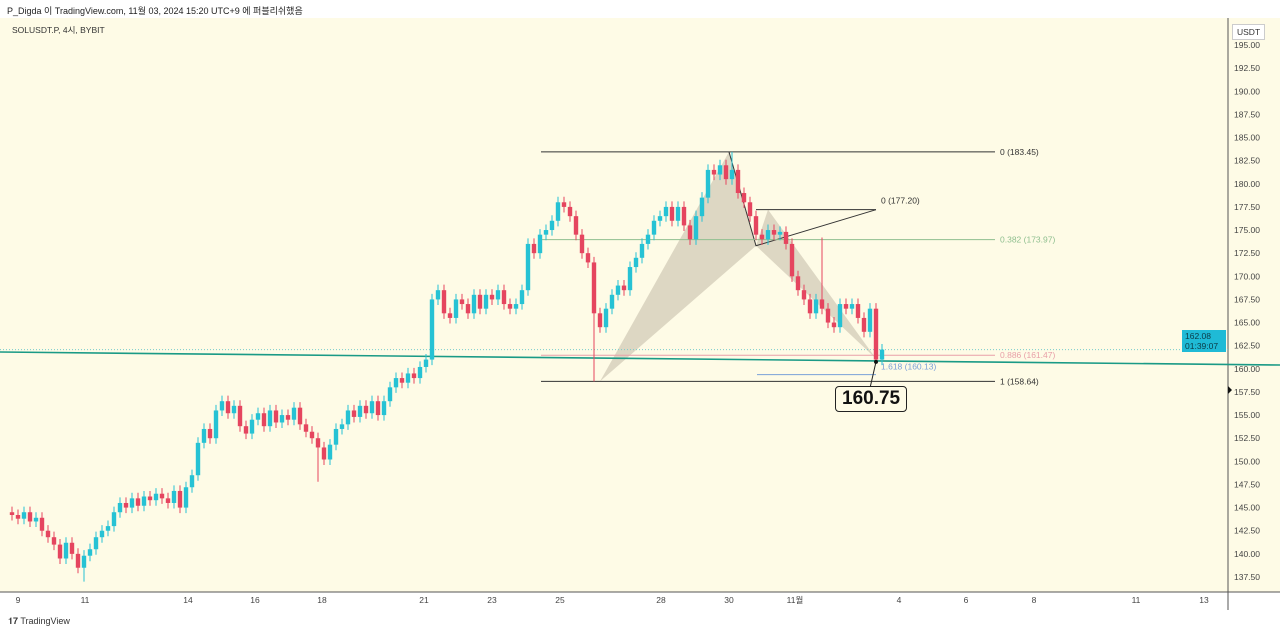 The width and height of the screenshot is (1280, 634). Describe the element at coordinates (1247, 392) in the screenshot. I see `y-tick-label: 157.50` at that location.